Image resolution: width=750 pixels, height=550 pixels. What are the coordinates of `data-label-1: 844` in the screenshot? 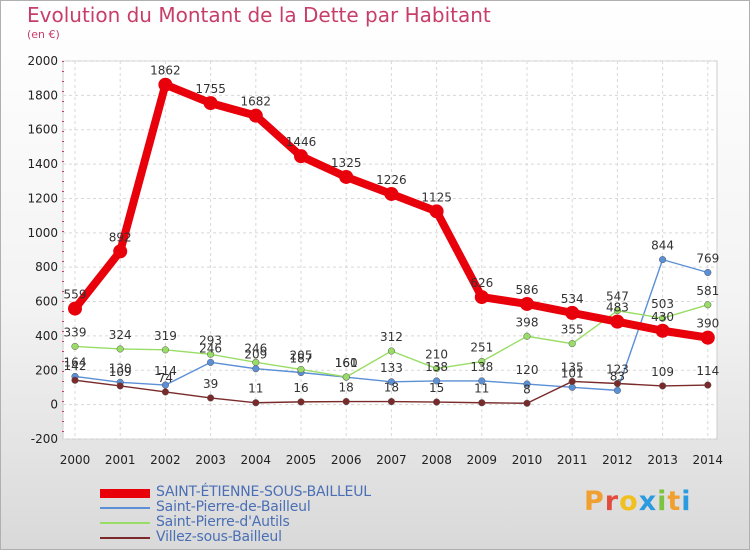 It's located at (662, 246).